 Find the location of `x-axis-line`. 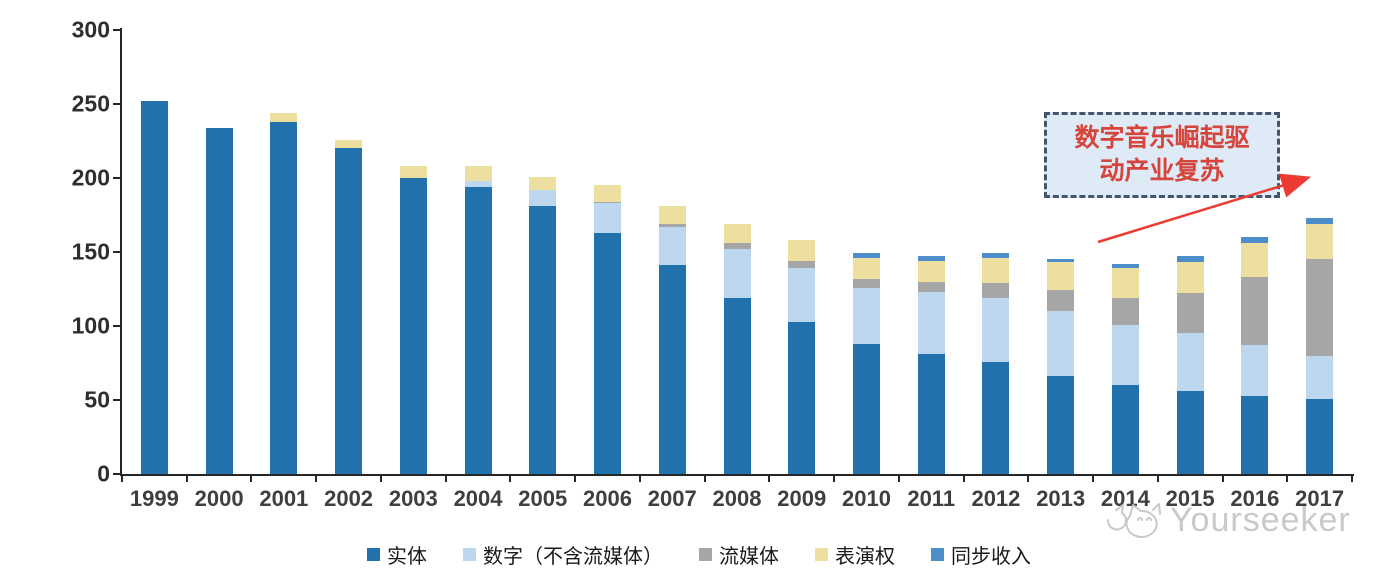

x-axis-line is located at coordinates (737, 475).